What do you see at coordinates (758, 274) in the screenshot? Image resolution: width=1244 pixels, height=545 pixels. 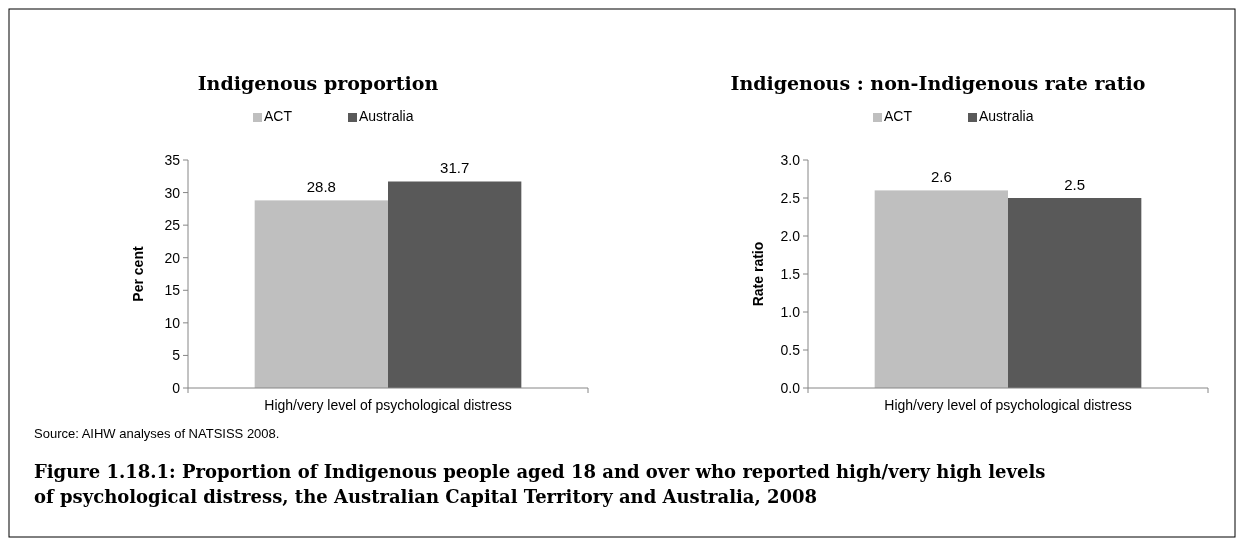 I see `y-axis-title: Rate ratio` at bounding box center [758, 274].